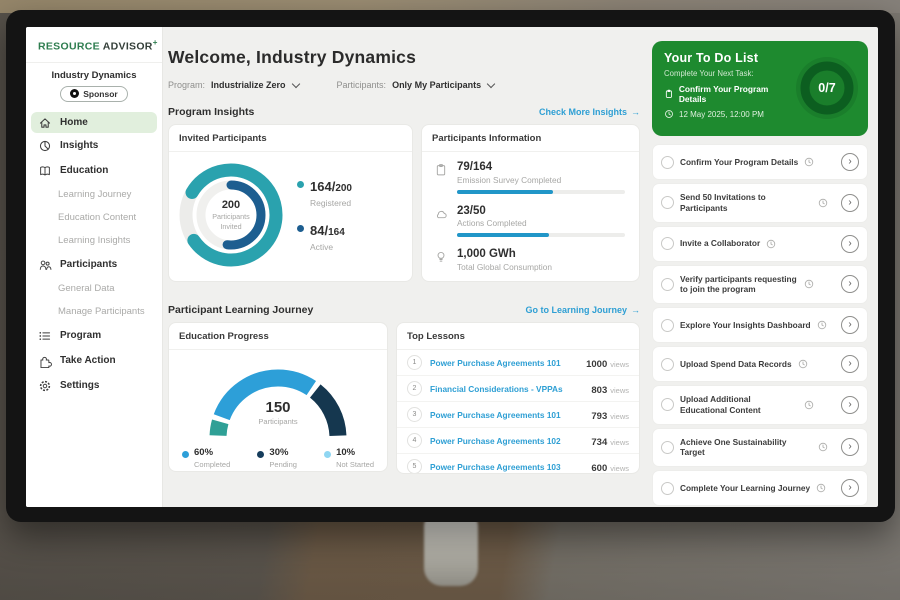 The height and width of the screenshot is (600, 900). I want to click on task-row: Upload Spend Data Records ›, so click(760, 364).